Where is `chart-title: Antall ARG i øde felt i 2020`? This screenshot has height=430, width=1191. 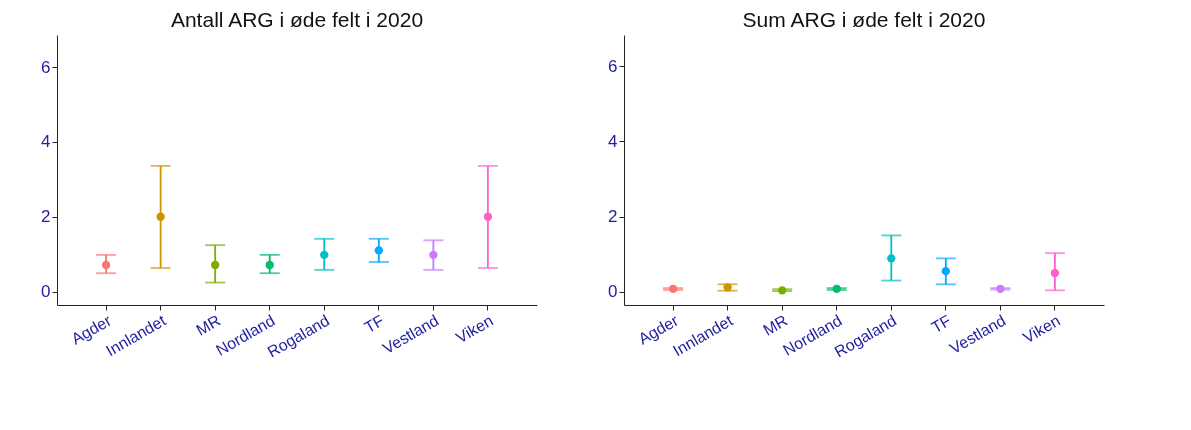 chart-title: Antall ARG i øde felt i 2020 is located at coordinates (297, 19).